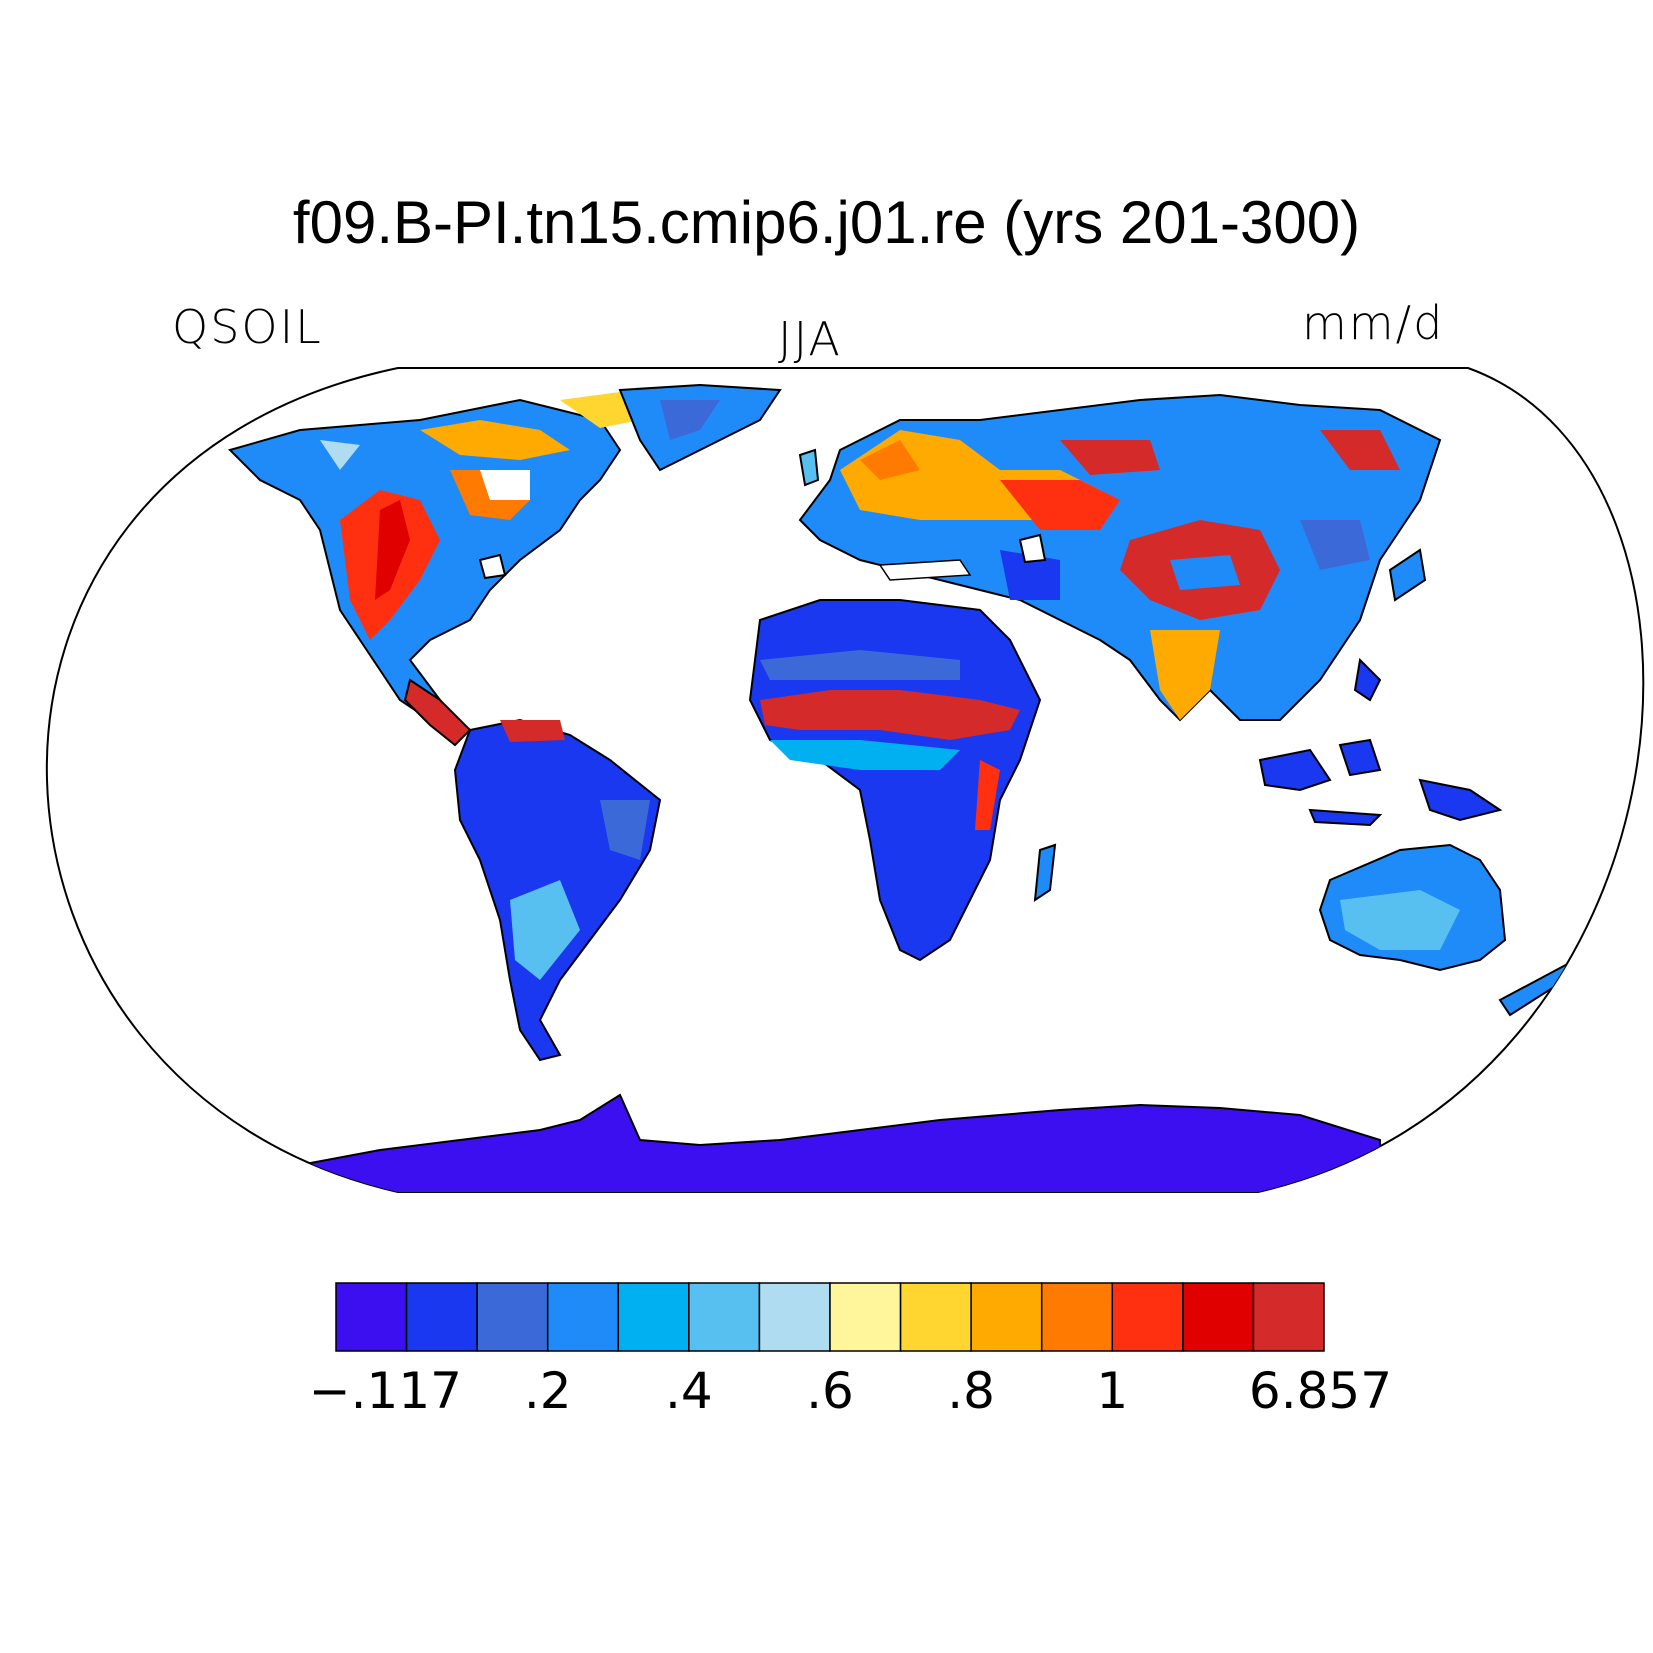  Describe the element at coordinates (826, 222) in the screenshot. I see `figure-title: f09.B-PI.tn15.cmip6.j01.re (yrs 201-300)` at that location.